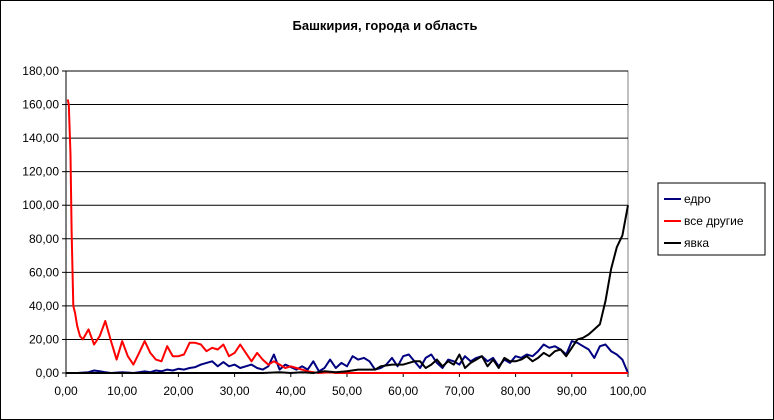  I want to click on x-tick-label: 20,00, so click(178, 391).